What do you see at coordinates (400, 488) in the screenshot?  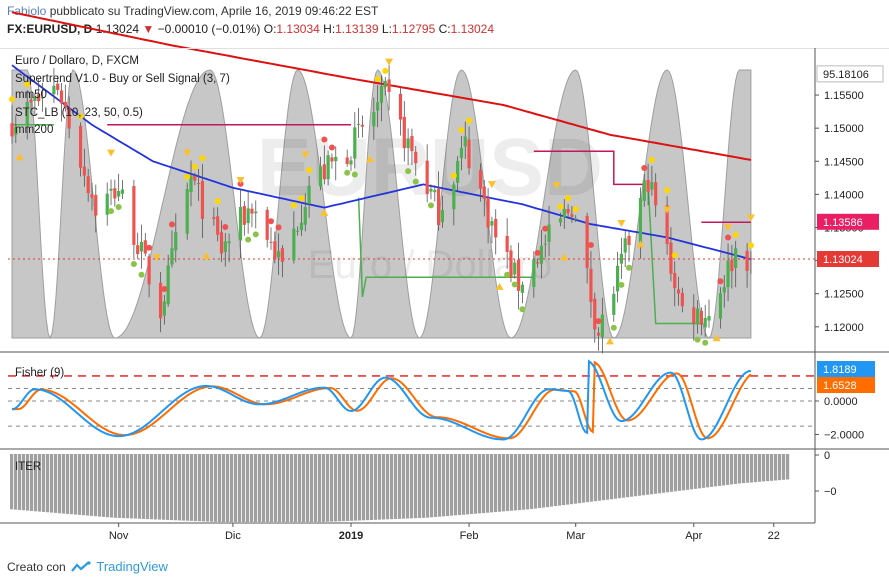 I see `iter-pane` at bounding box center [400, 488].